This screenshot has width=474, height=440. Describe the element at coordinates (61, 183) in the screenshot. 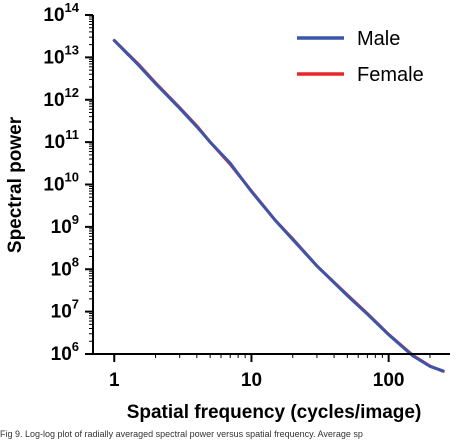

I see `y-tick-label: 10¹⁰` at that location.